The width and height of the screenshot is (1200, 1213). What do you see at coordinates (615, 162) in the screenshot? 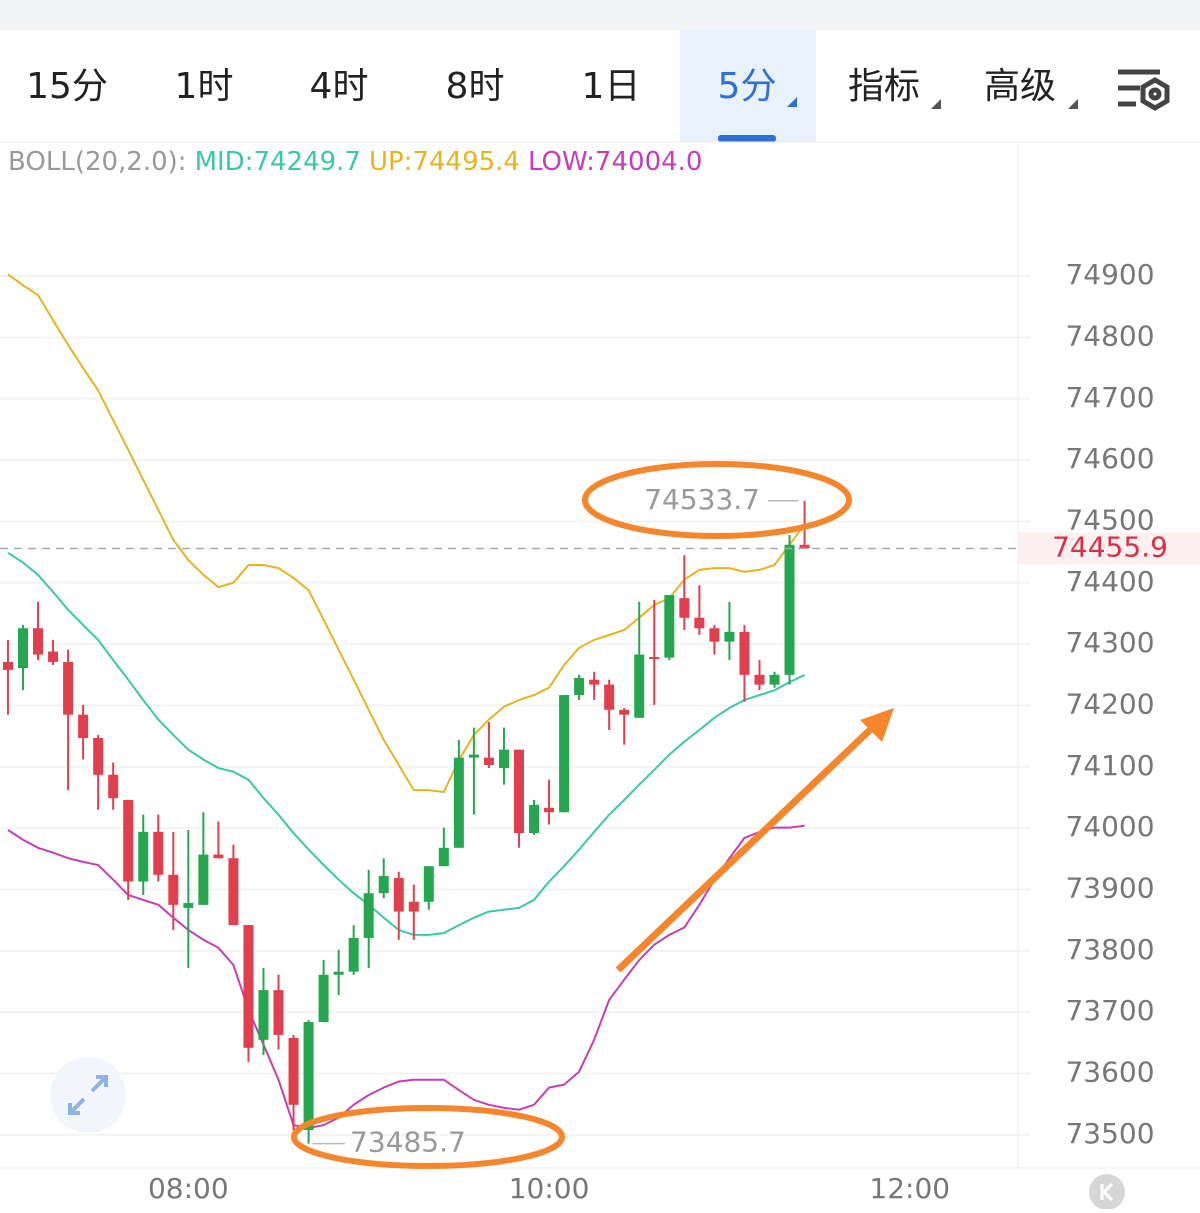
I see `legend-item: LOW:74004.0` at bounding box center [615, 162].